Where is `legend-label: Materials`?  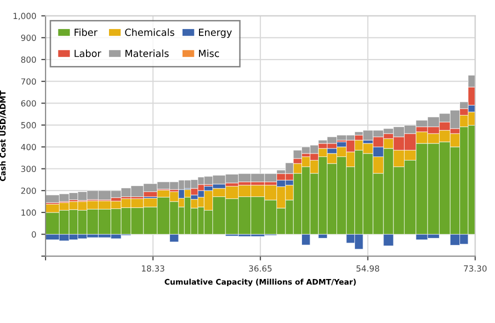
legend-label: Materials is located at coordinates (147, 54).